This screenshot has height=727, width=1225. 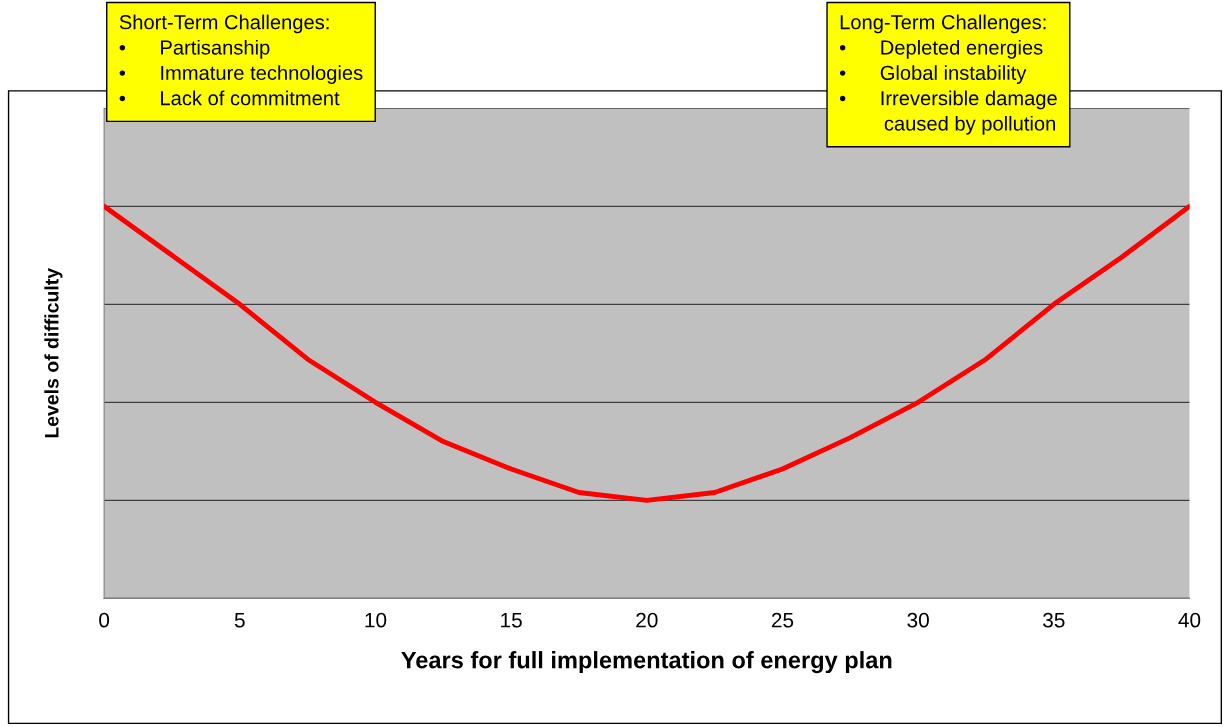 I want to click on x-tick-label: 30, so click(x=918, y=620).